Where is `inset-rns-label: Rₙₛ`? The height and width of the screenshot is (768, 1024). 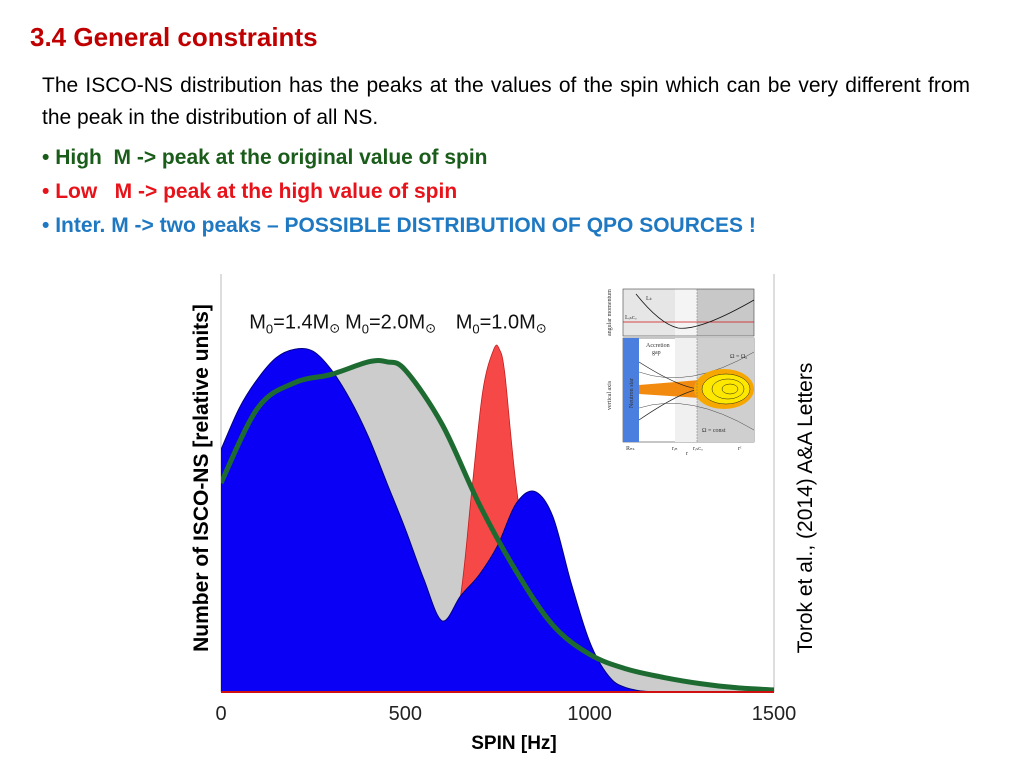 inset-rns-label: Rₙₛ is located at coordinates (630, 449).